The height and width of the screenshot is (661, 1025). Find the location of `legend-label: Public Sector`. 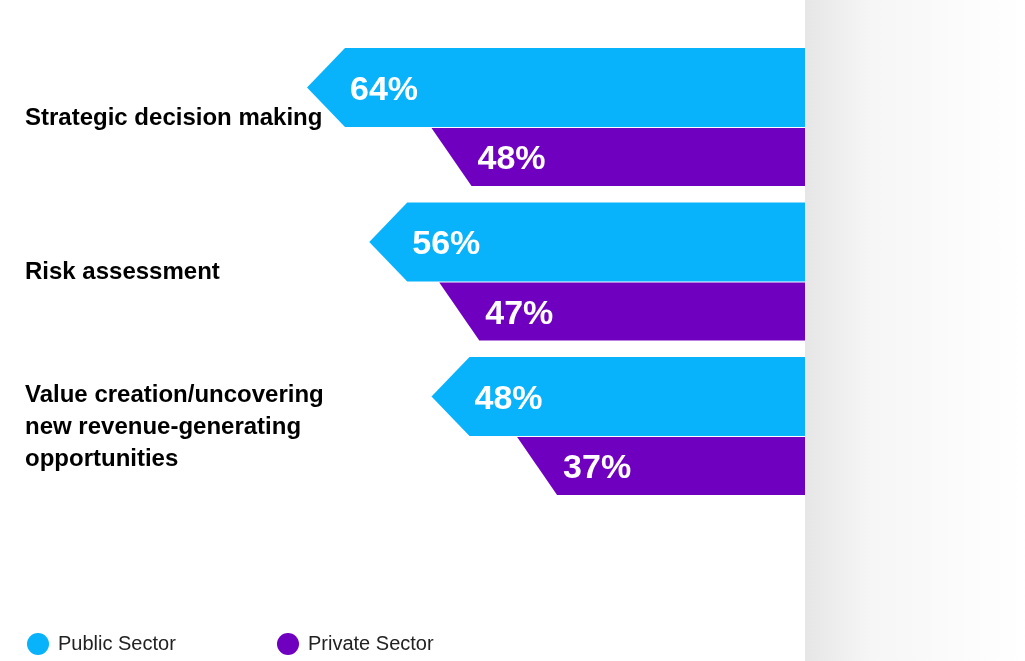

legend-label: Public Sector is located at coordinates (117, 643).